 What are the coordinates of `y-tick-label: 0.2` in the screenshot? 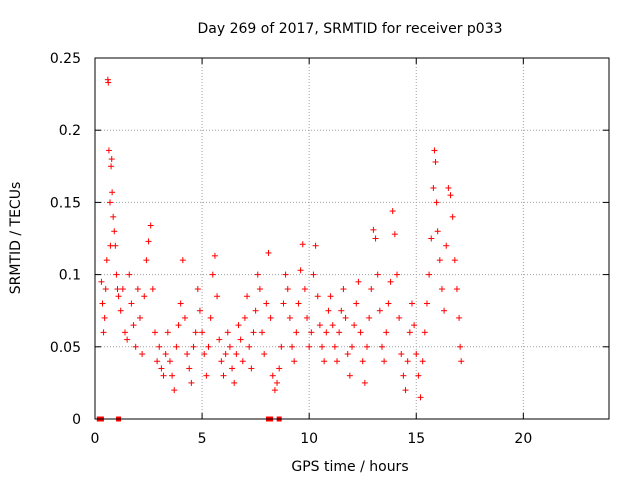 It's located at (70, 131).